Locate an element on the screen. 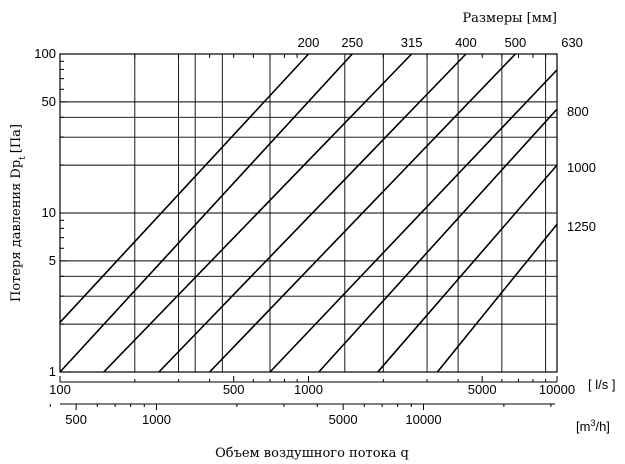 This screenshot has width=625, height=464. x-tick-label: 100 is located at coordinates (60, 389).